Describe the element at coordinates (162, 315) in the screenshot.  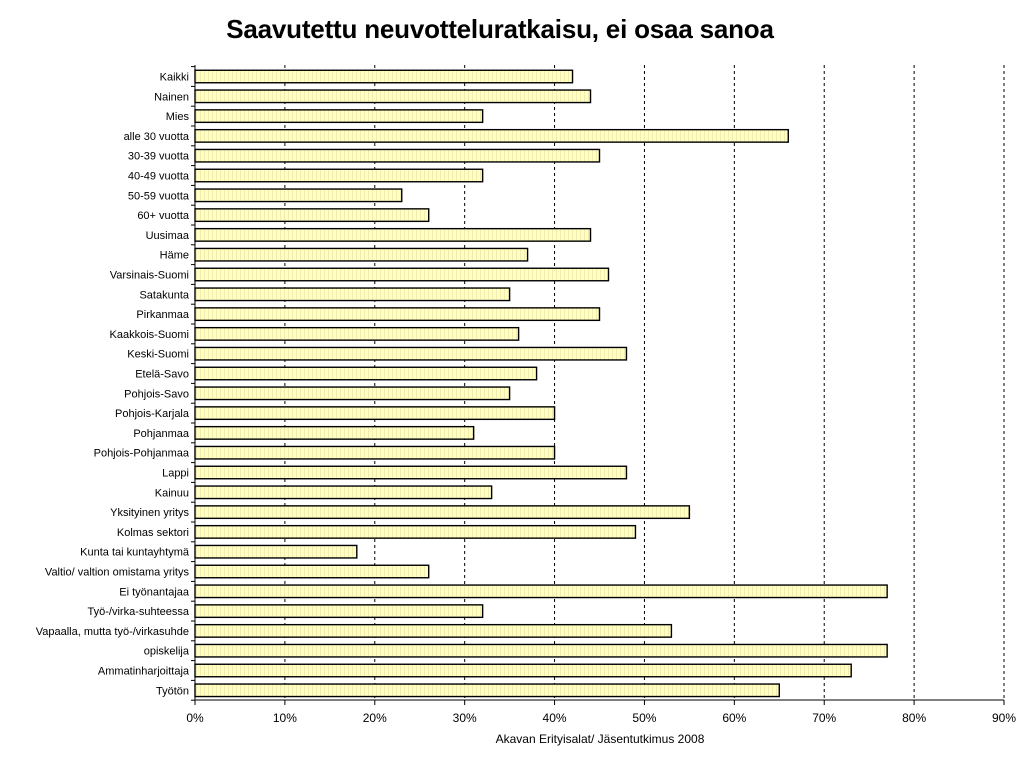
I see `category-label: Pirkanmaa` at that location.